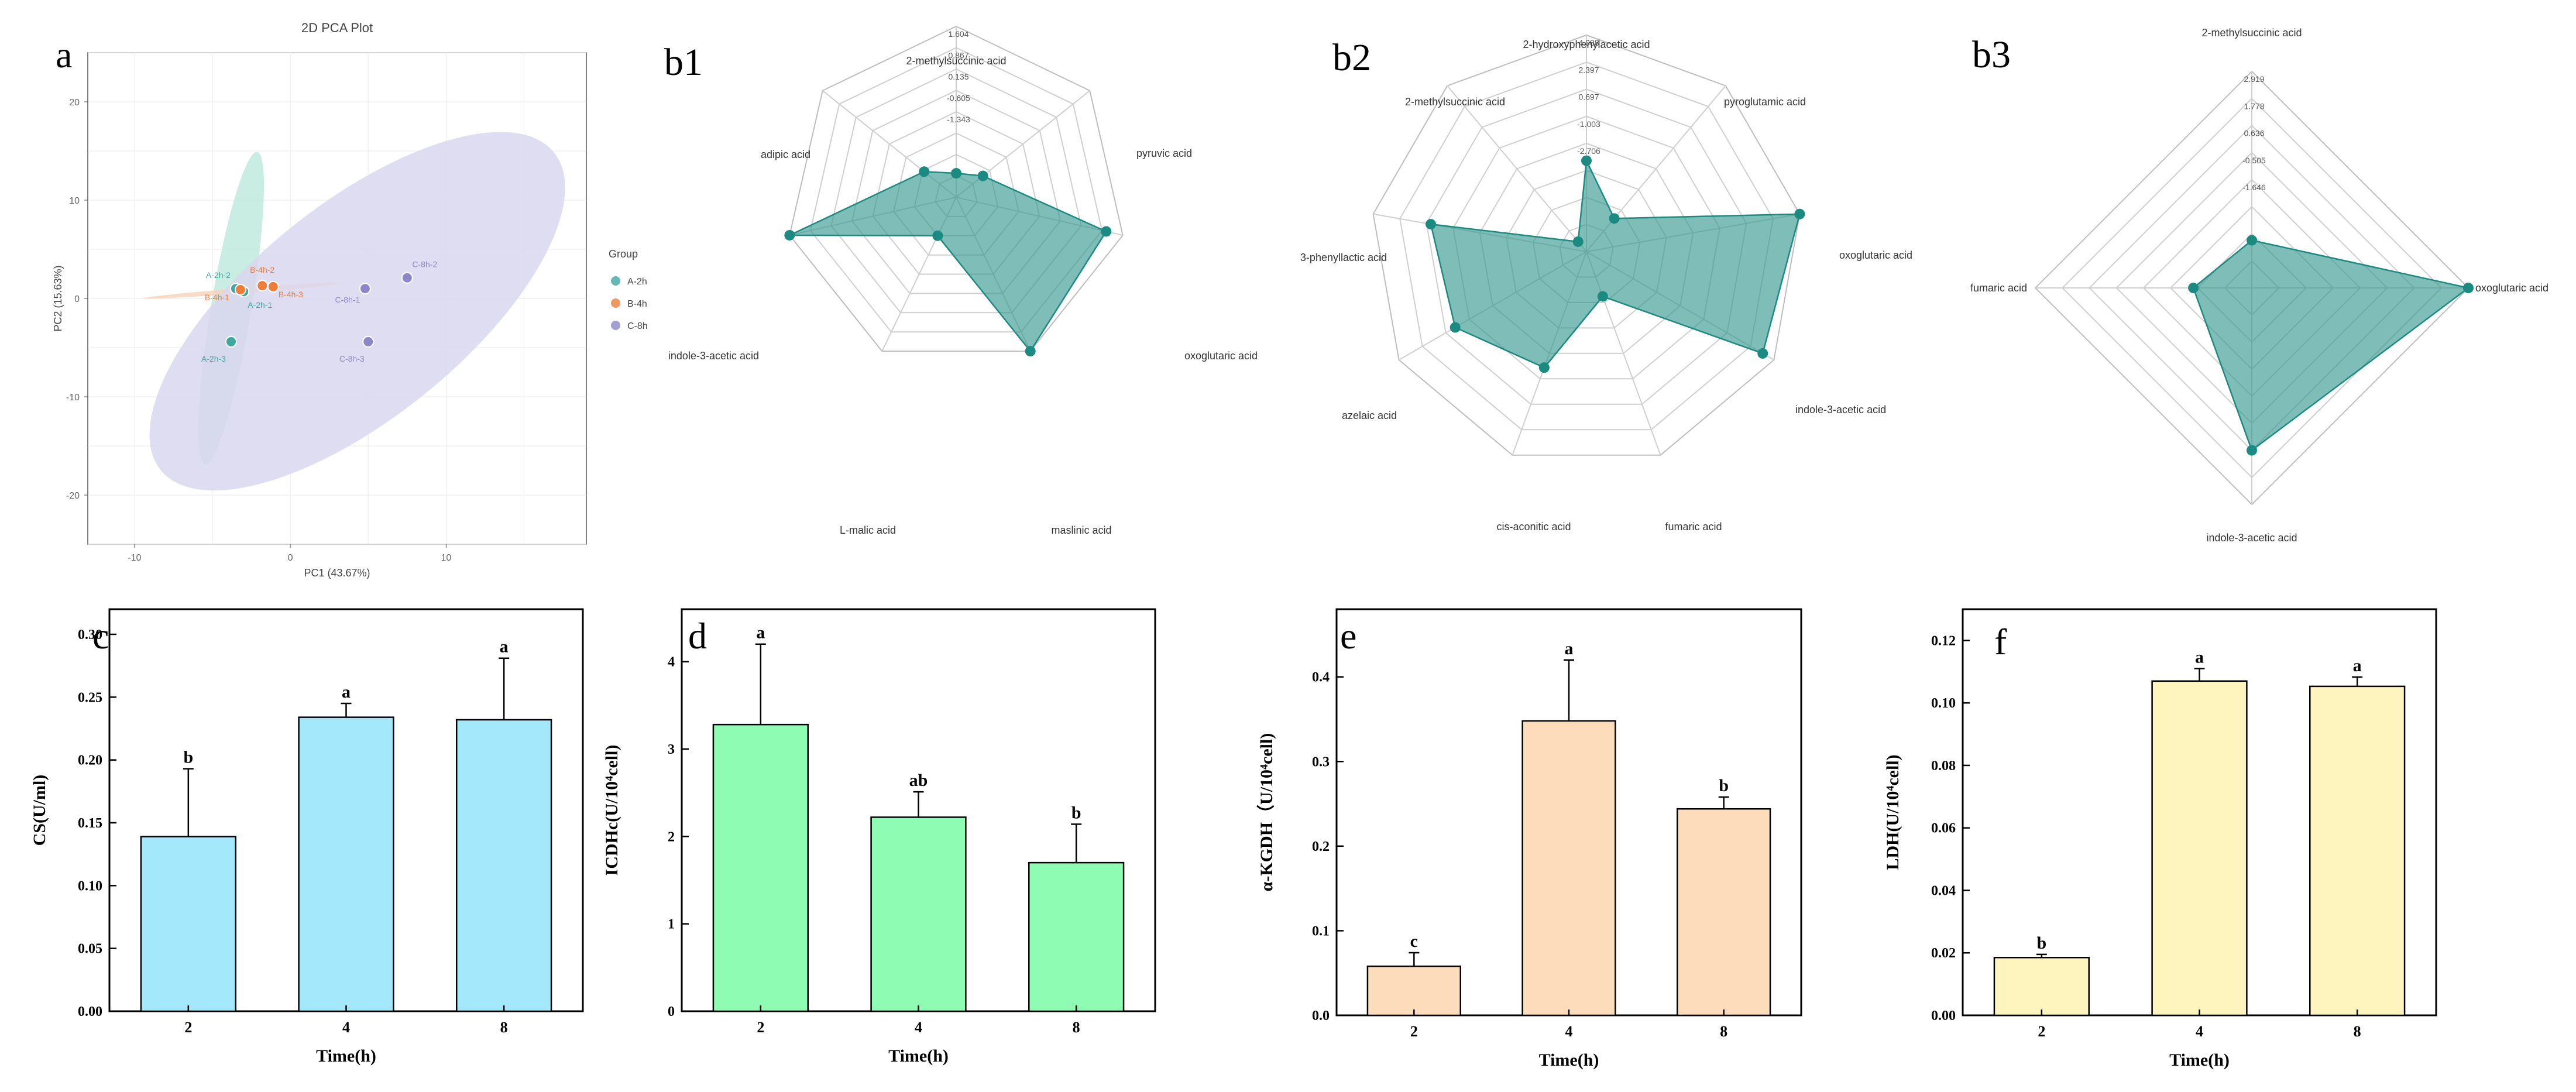  I want to click on pca-y-tick-label: 20, so click(75, 103).